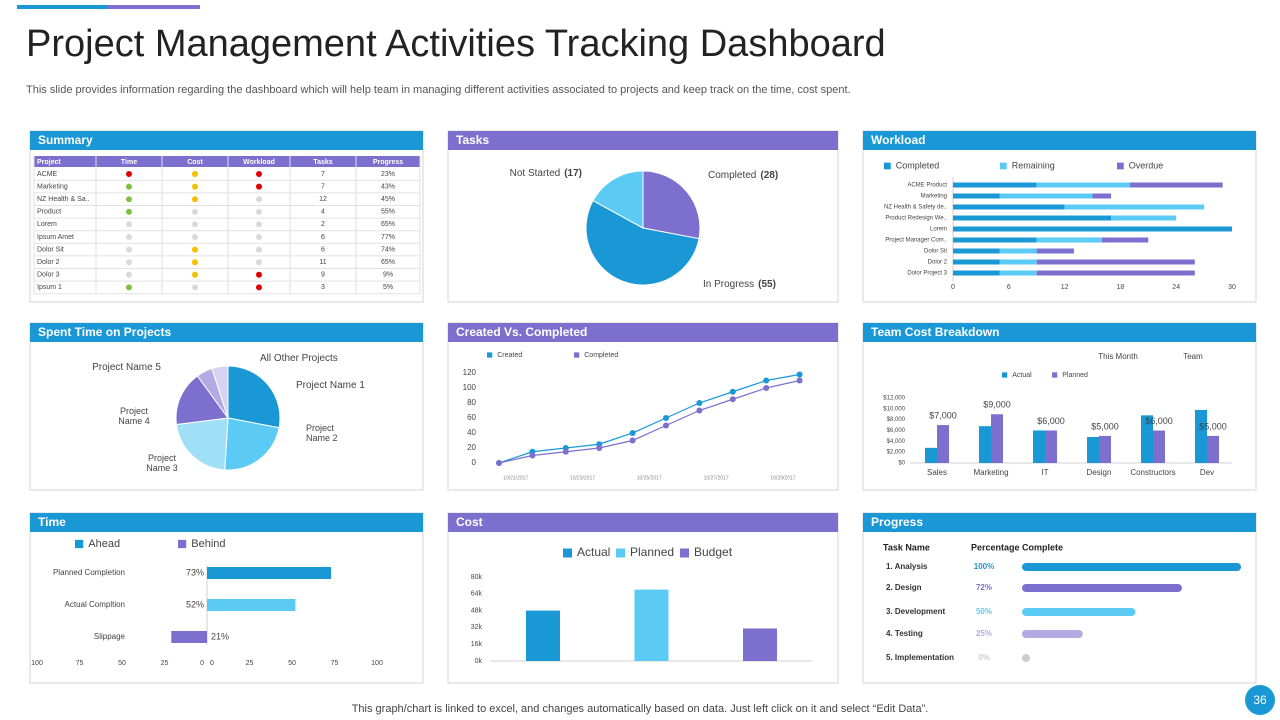 This screenshot has width=1280, height=720. What do you see at coordinates (49, 212) in the screenshot?
I see `table-cell: Product` at bounding box center [49, 212].